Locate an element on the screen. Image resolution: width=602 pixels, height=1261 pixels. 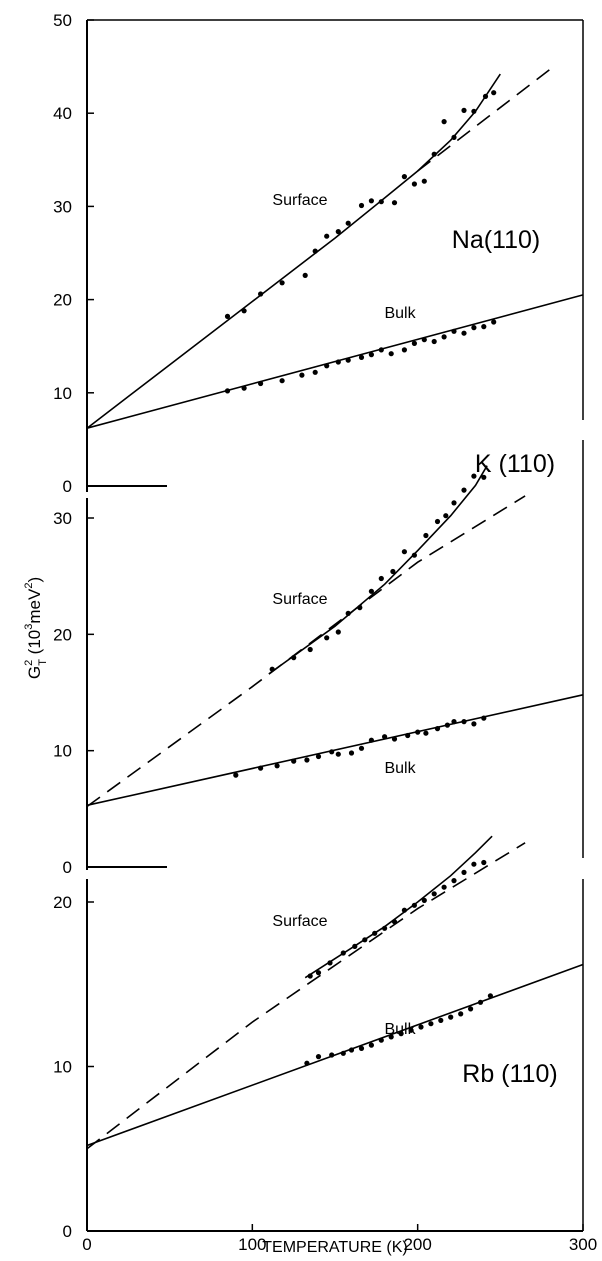
y-tick-label: 10 is located at coordinates (62, 751).